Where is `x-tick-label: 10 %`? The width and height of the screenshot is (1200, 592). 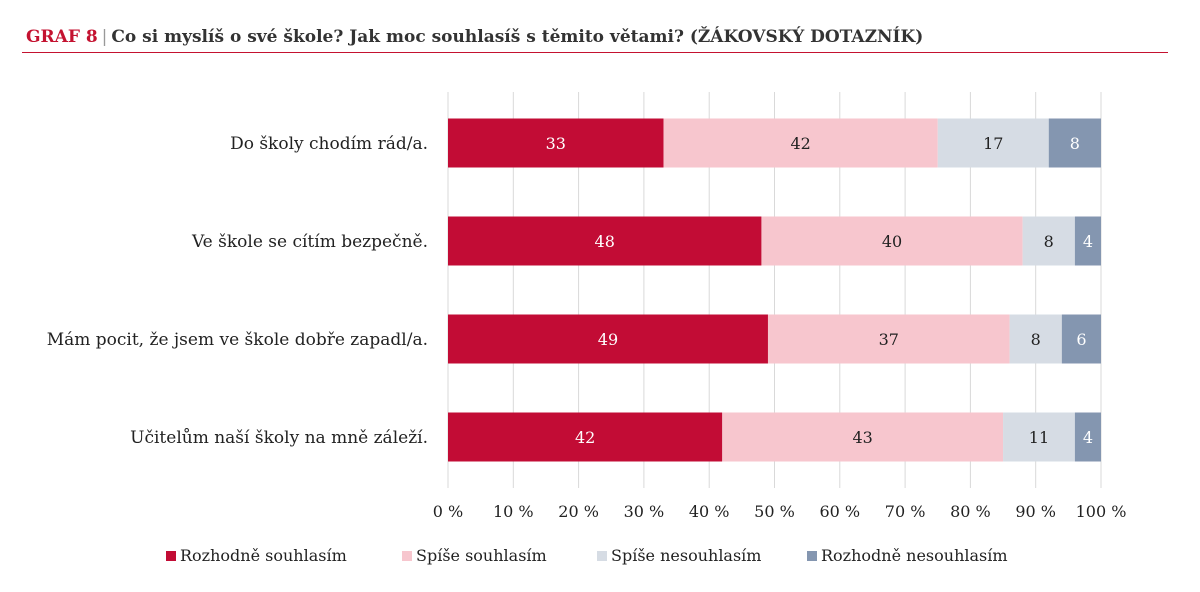 x-tick-label: 10 % is located at coordinates (513, 511).